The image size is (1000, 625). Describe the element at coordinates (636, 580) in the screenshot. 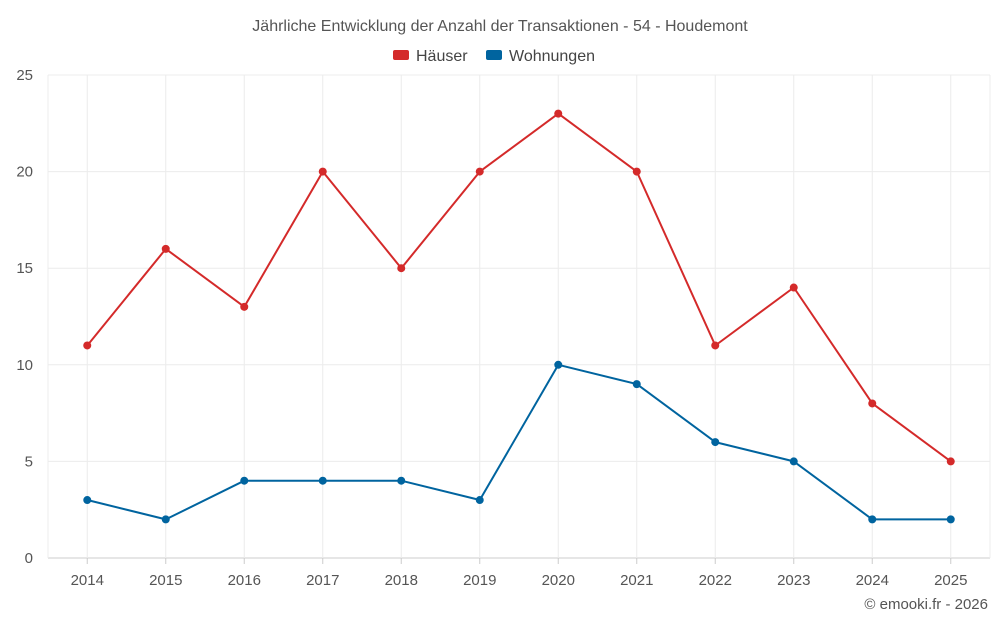

I see `x-tick-label: 2021` at that location.